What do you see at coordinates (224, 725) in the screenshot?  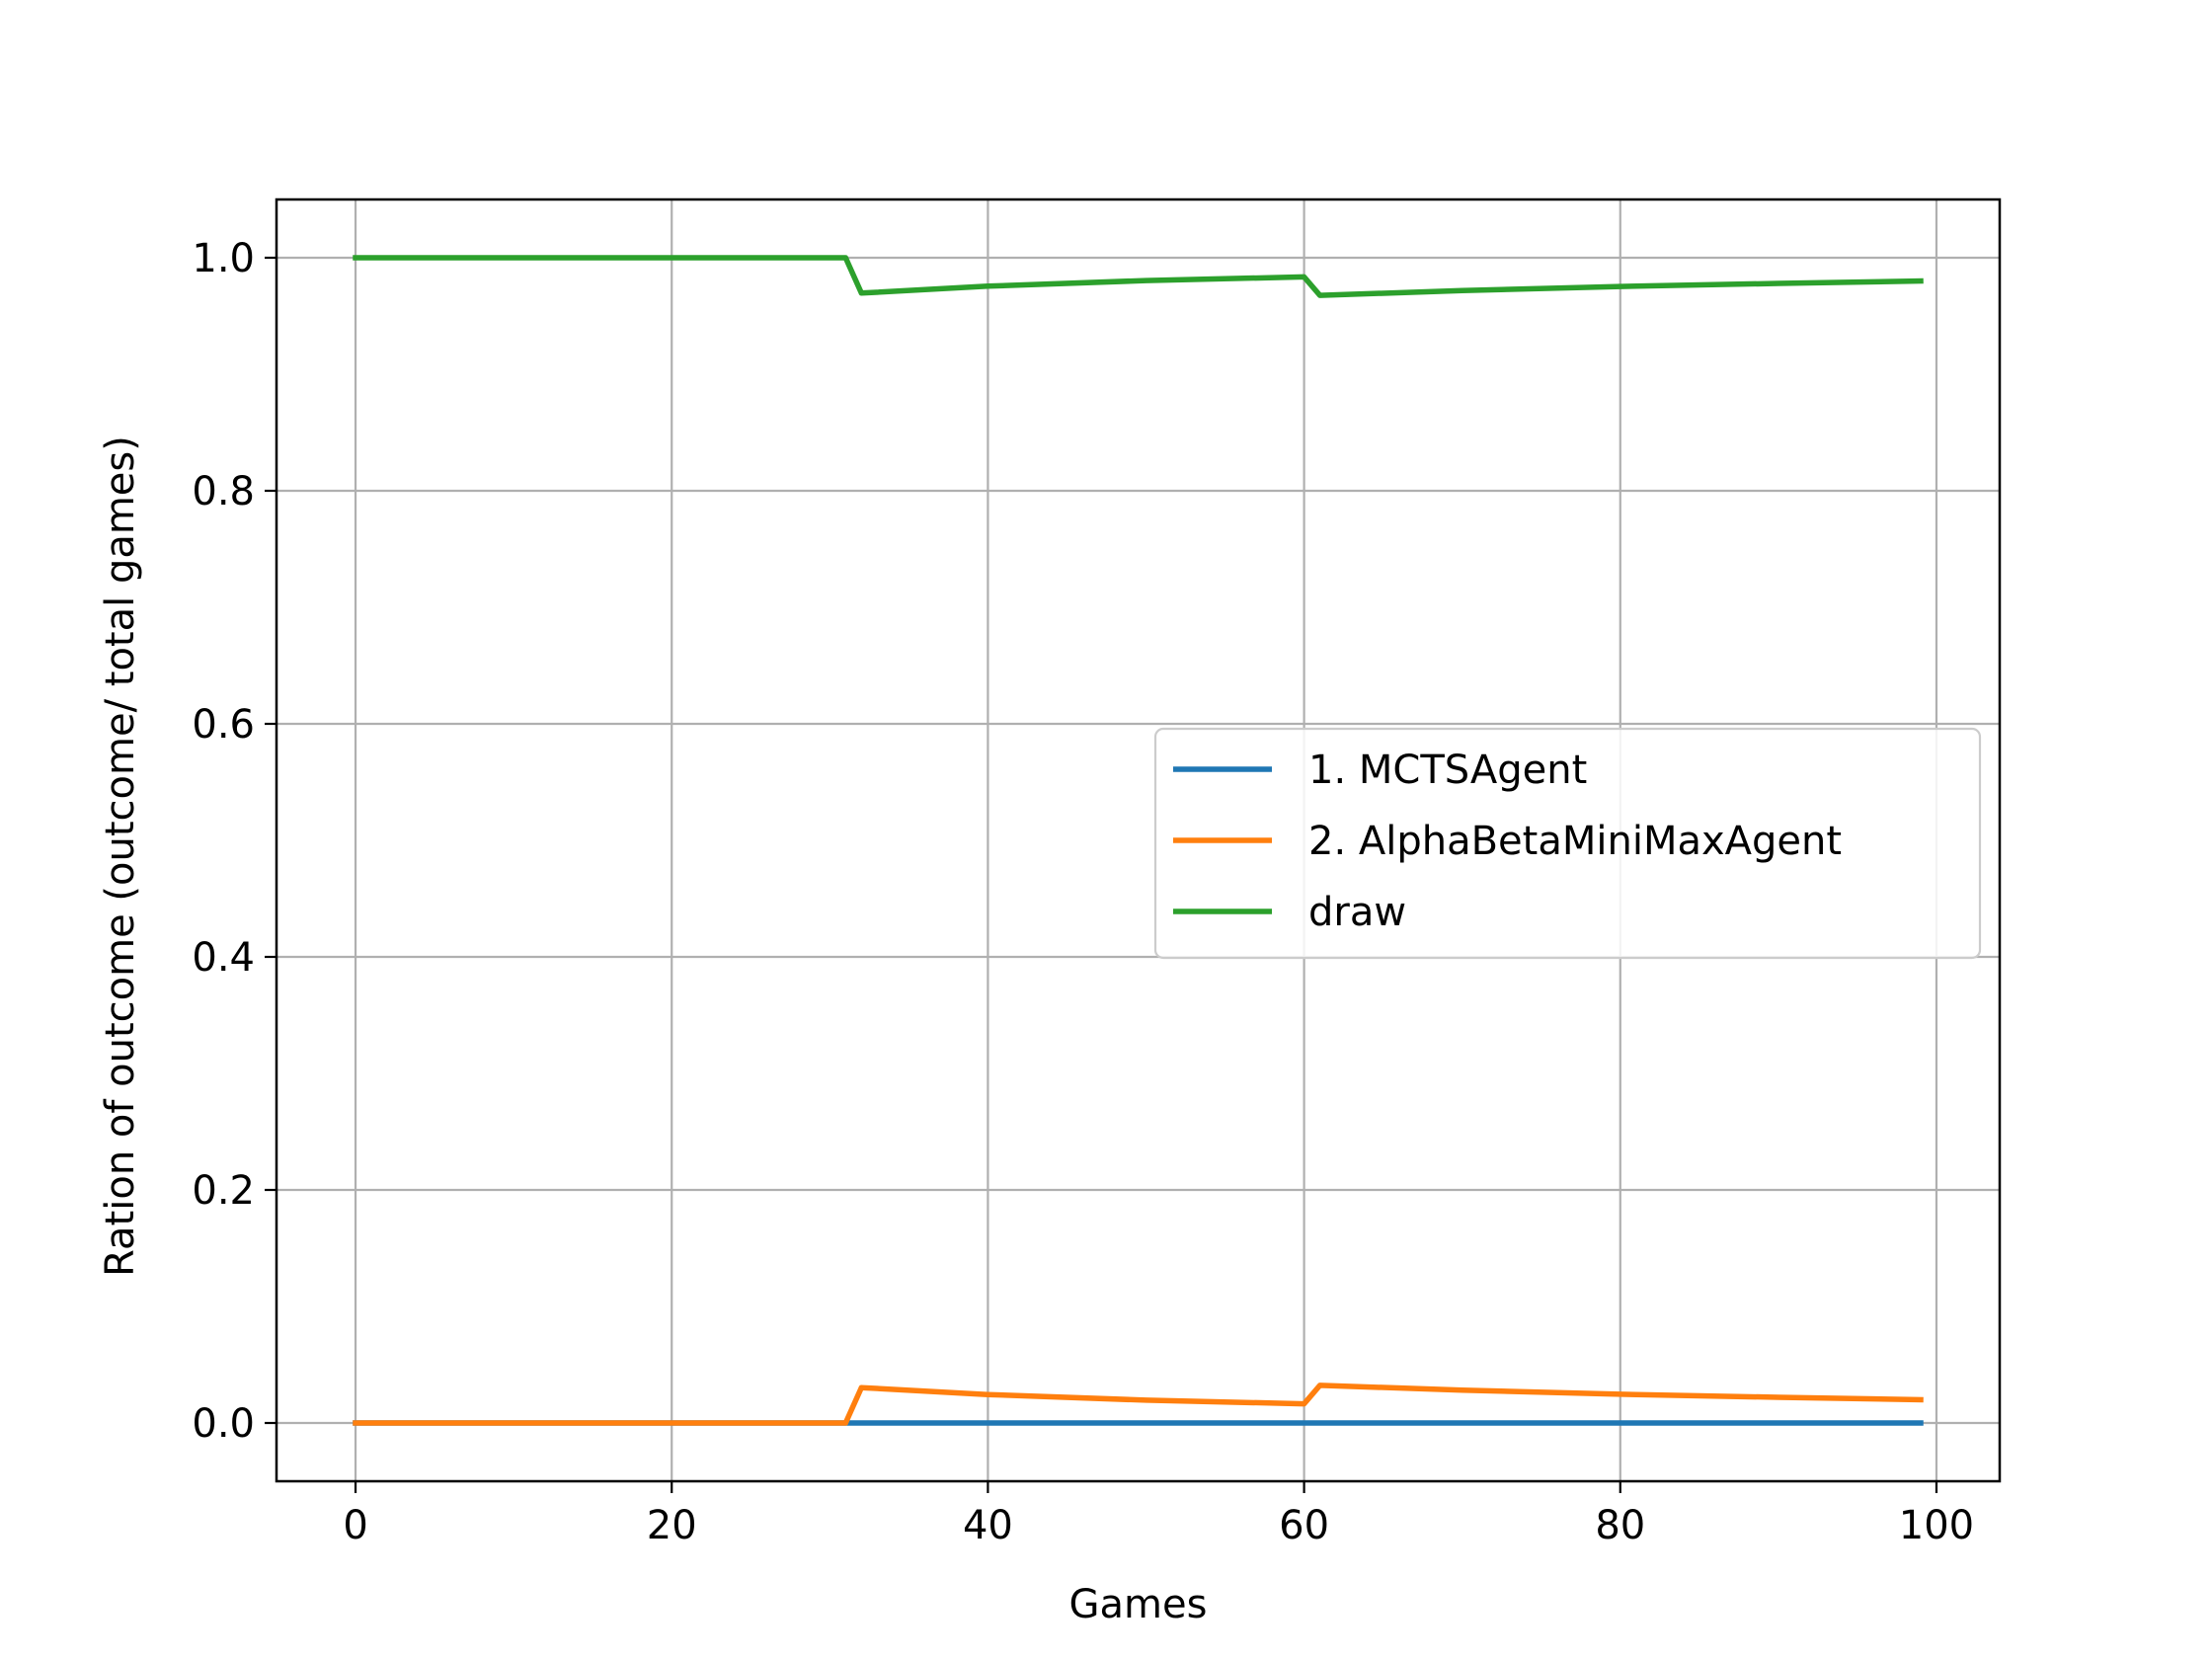 I see `y-tick-label: 0.6` at bounding box center [224, 725].